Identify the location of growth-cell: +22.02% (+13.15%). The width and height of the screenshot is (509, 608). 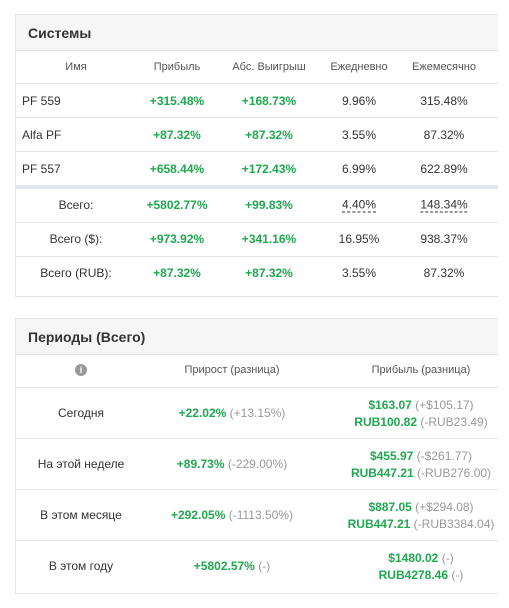
(232, 413).